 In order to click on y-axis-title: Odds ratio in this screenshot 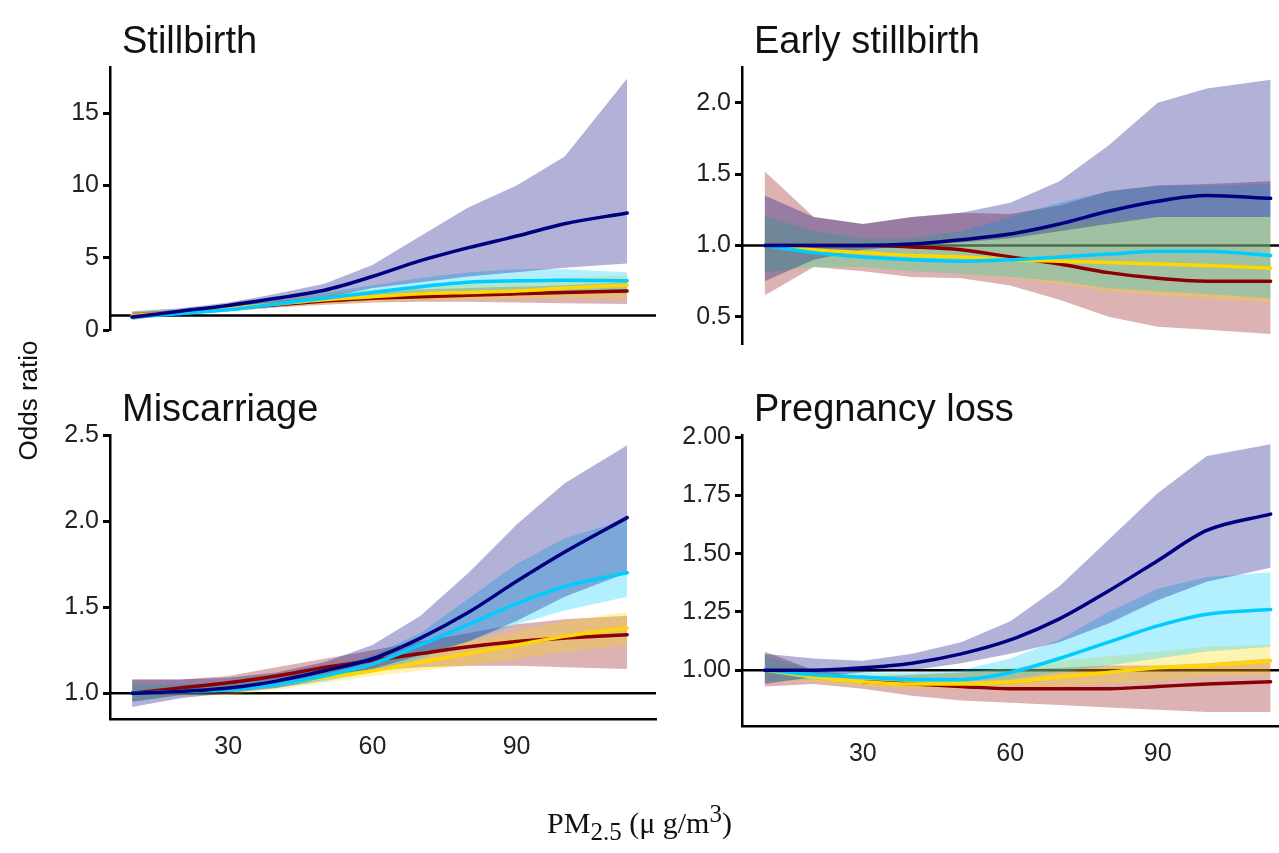, I will do `click(28, 400)`.